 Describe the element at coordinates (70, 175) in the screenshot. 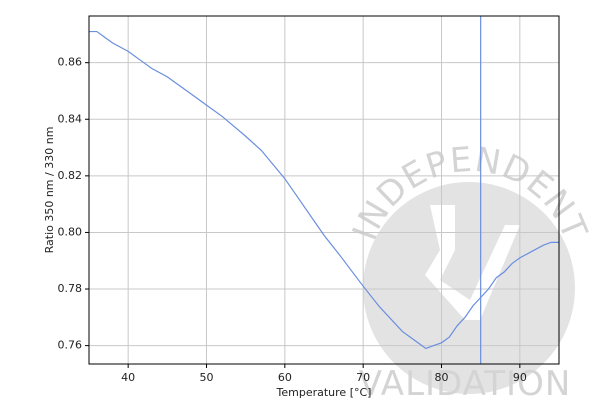

I see `y-tick-label: 0.82` at that location.